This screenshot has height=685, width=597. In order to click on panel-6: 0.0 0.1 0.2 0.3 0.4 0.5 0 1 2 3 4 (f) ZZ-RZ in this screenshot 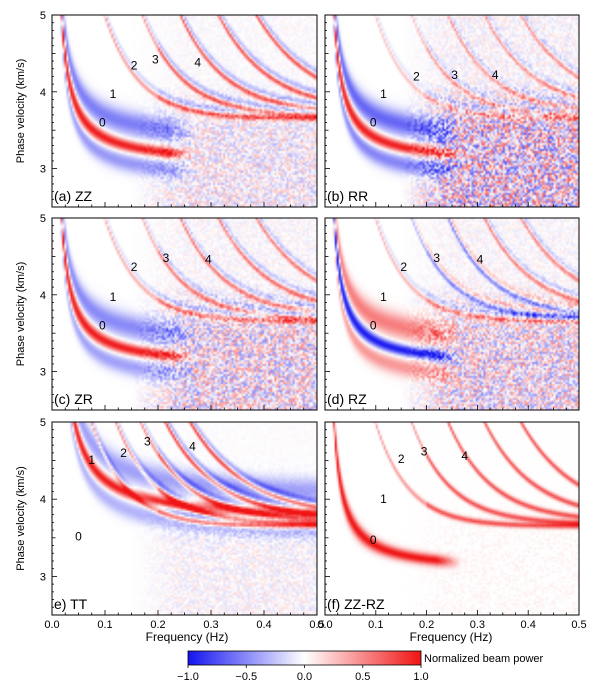, I will do `click(452, 526)`.